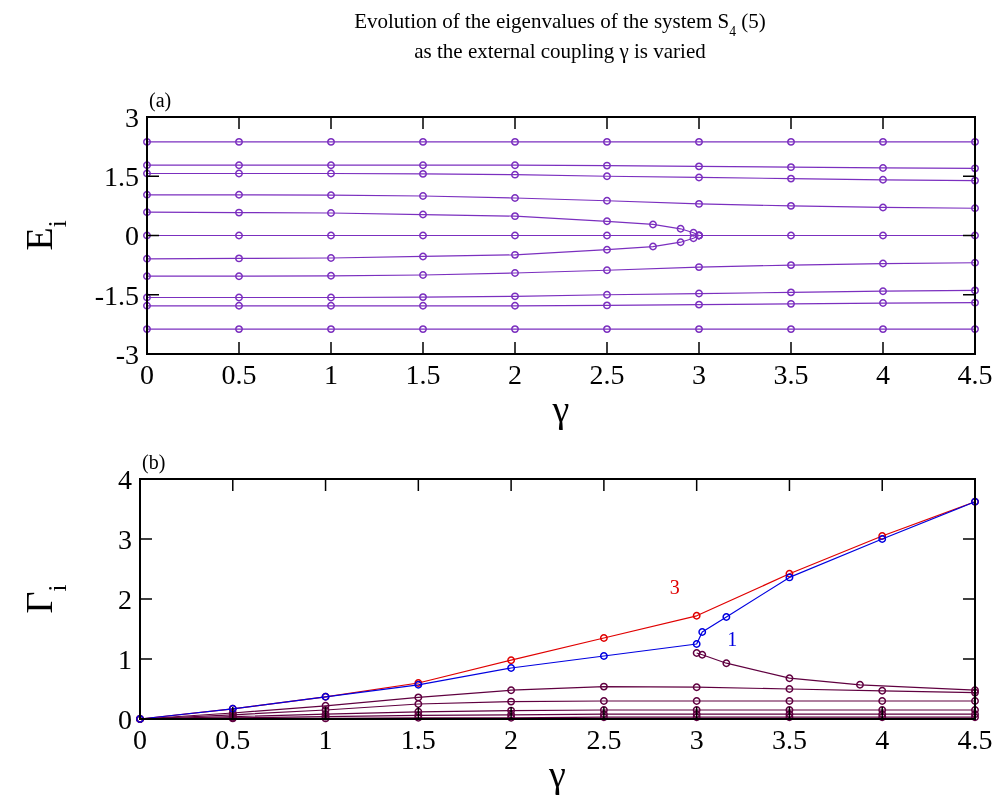 The height and width of the screenshot is (805, 1008). Describe the element at coordinates (125, 599) in the screenshot. I see `y-tick-label: 2` at that location.